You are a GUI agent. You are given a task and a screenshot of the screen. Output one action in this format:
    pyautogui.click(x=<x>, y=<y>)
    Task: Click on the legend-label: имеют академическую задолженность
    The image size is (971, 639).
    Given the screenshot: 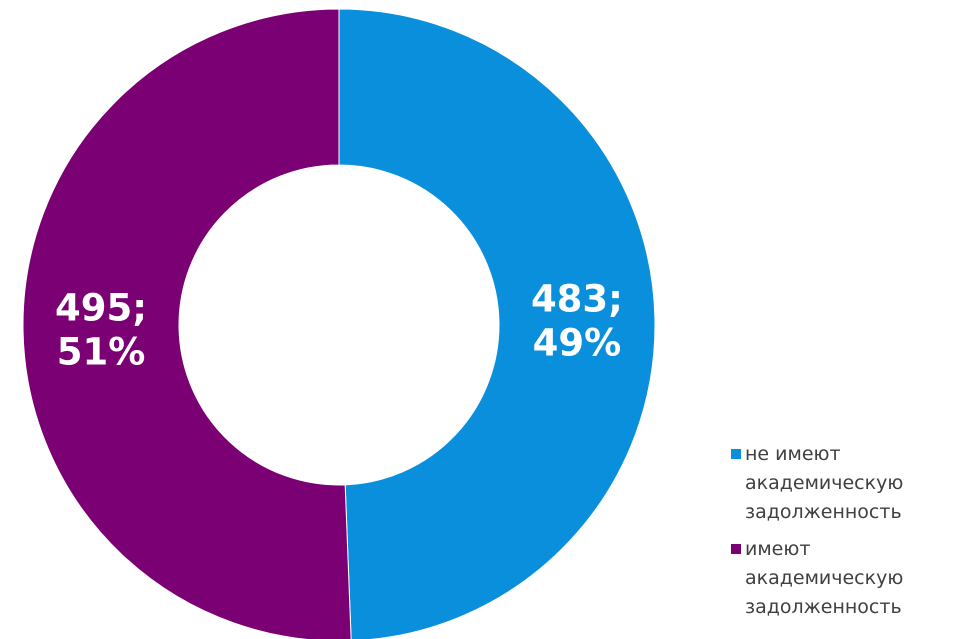 What is the action you would take?
    pyautogui.click(x=824, y=578)
    